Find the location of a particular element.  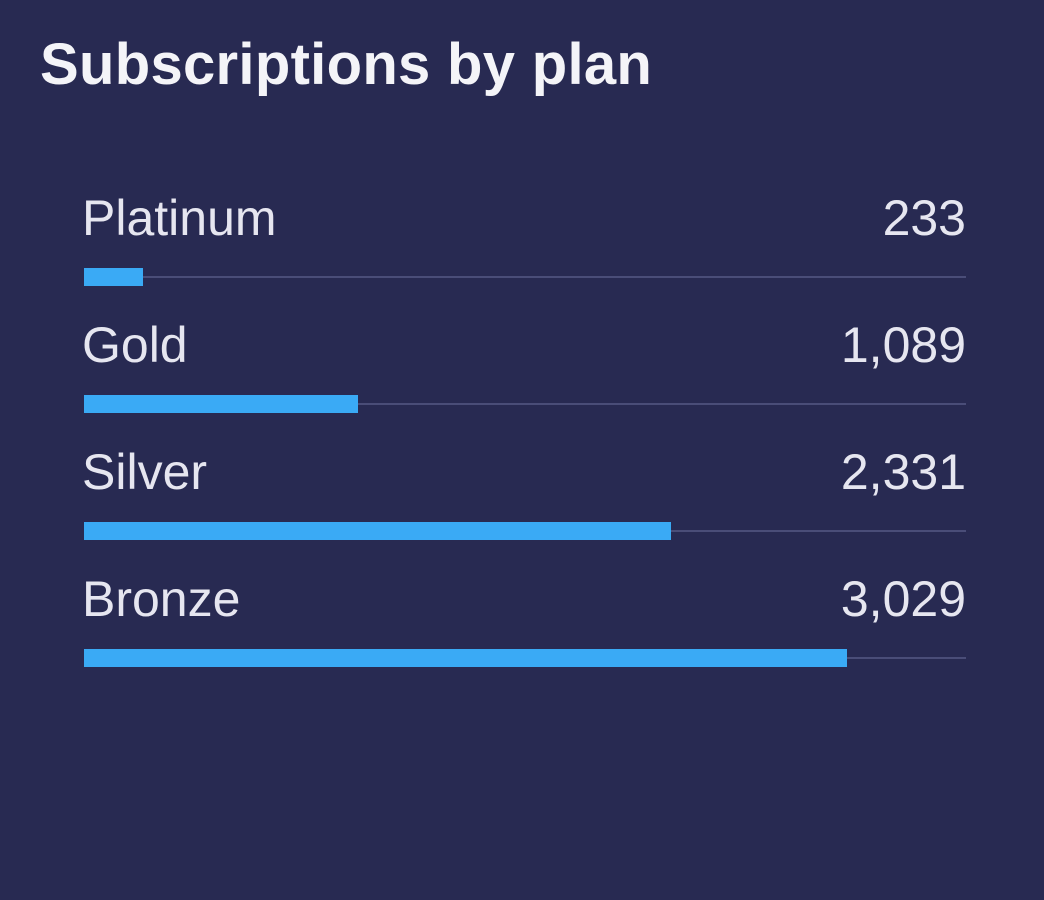

bar-value-gold: 1,089 is located at coordinates (903, 345).